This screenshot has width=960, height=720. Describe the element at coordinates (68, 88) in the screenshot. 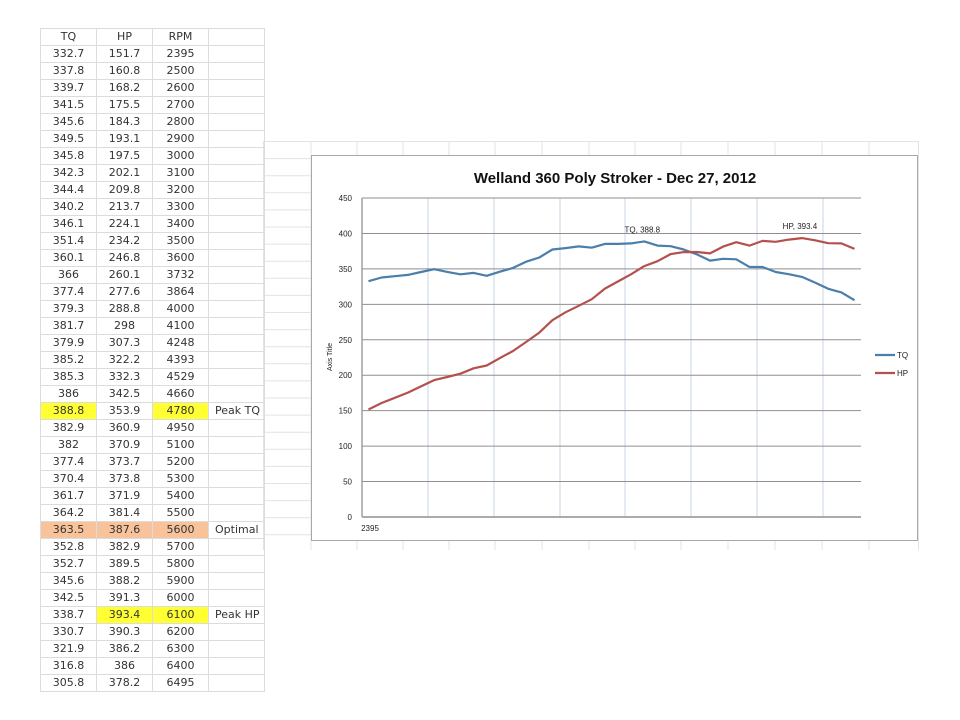

I see `cell-tq: 339.7` at that location.